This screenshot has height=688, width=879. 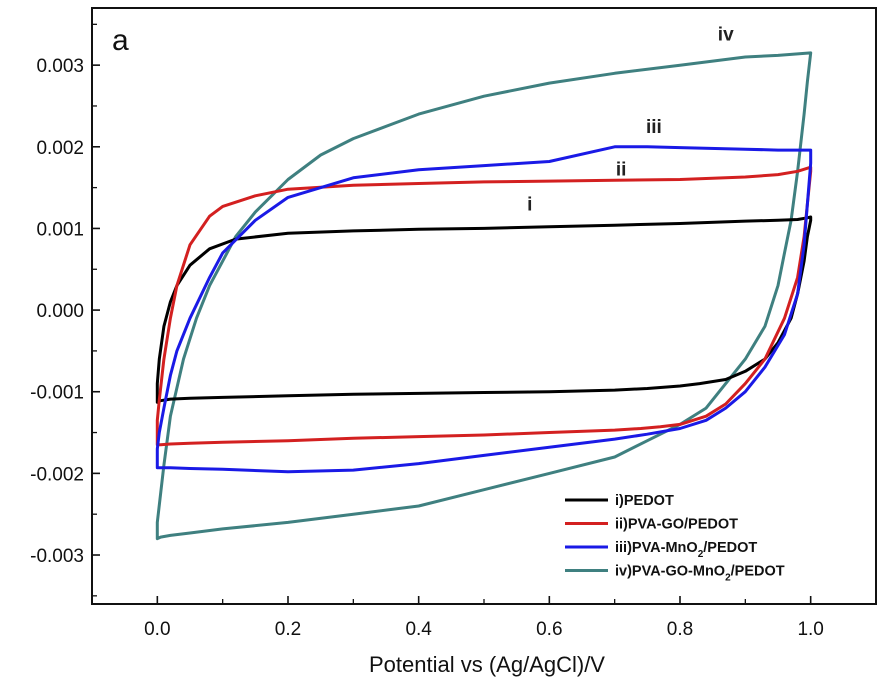 I want to click on x-tick-label: 0.0, so click(x=157, y=629).